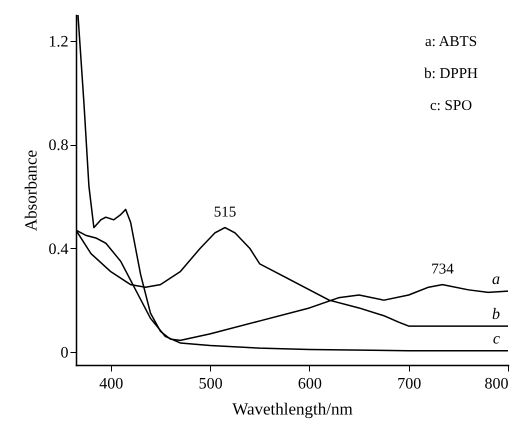  What do you see at coordinates (58, 145) in the screenshot?
I see `y-tick-label: 0.8` at bounding box center [58, 145].